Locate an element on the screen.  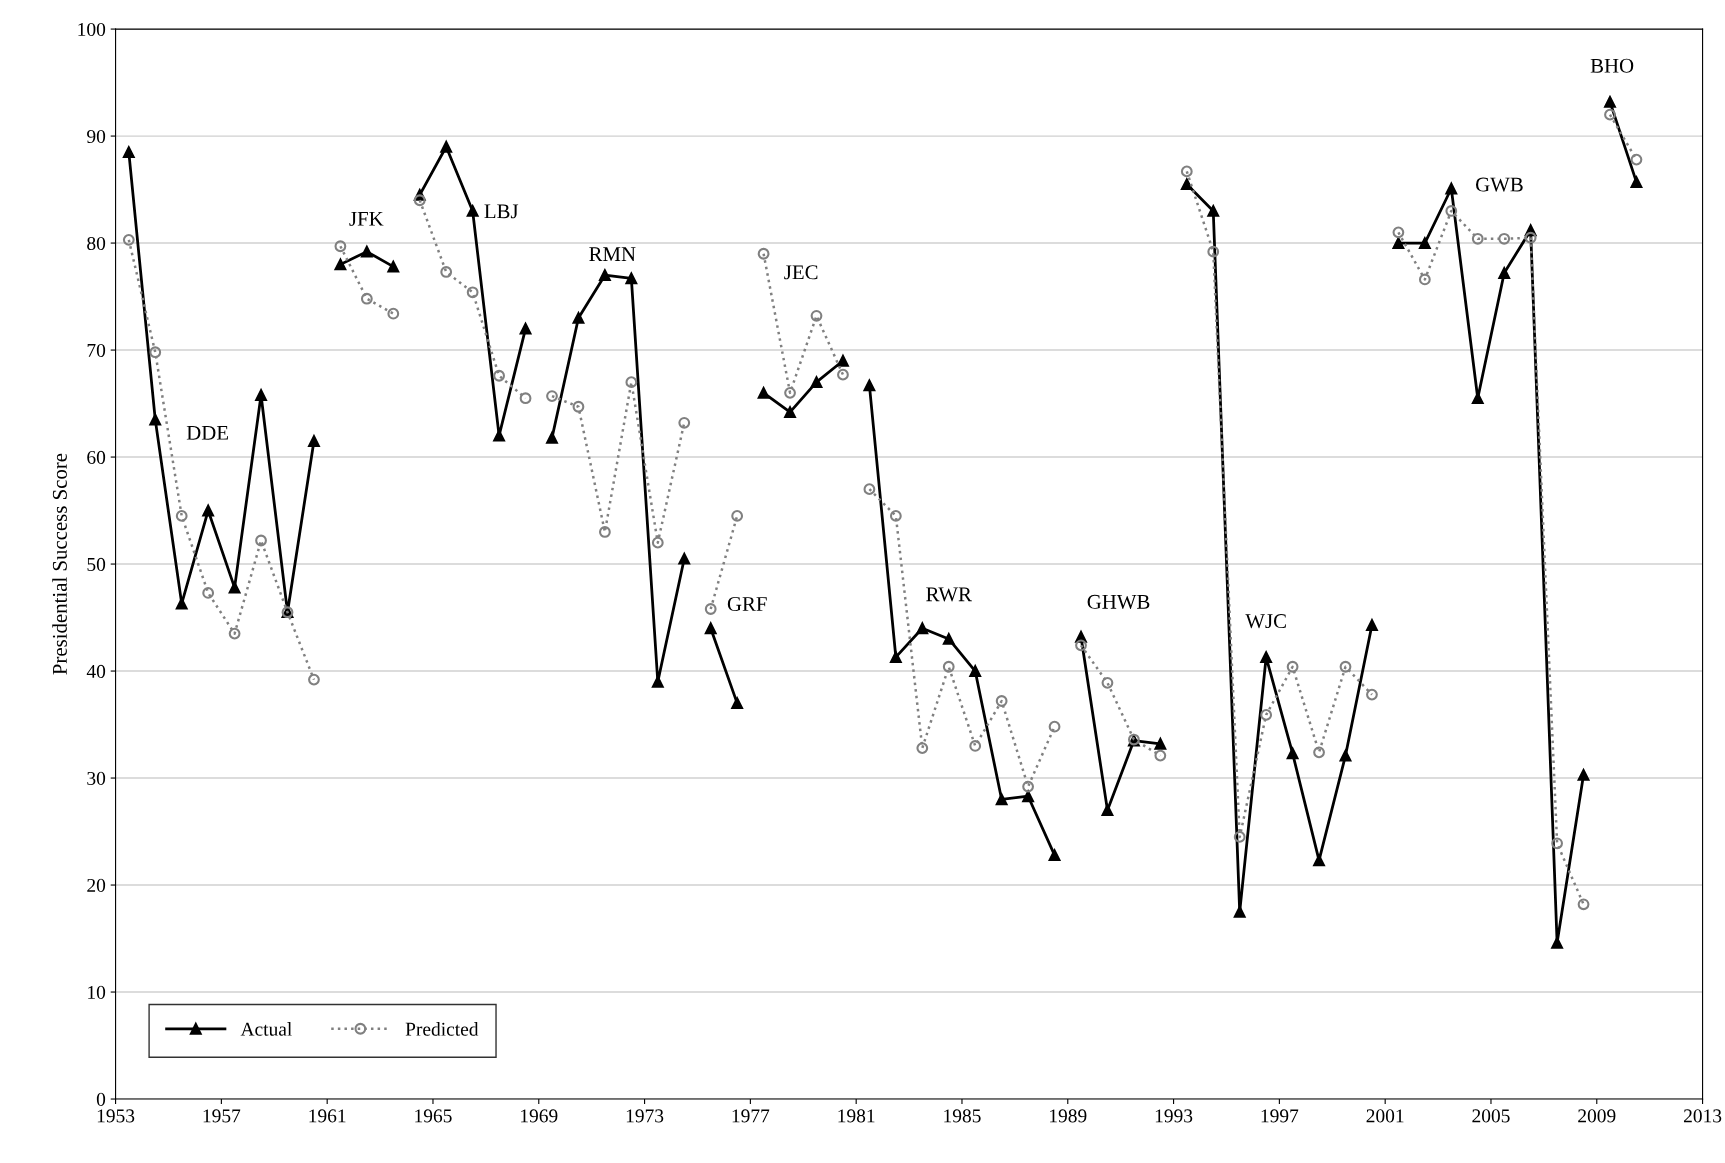
y-tick-label: 20 is located at coordinates (96, 885).